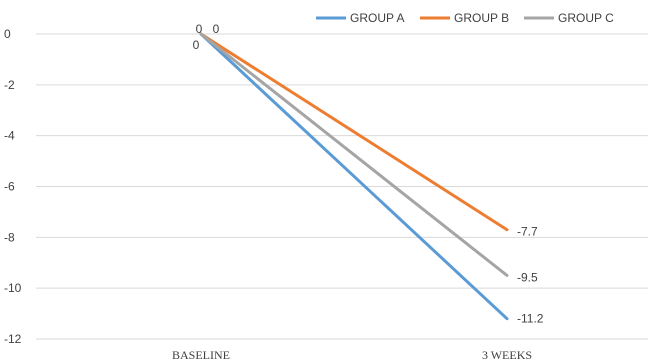 This screenshot has height=362, width=650. What do you see at coordinates (530, 319) in the screenshot?
I see `data-label: -11.2` at bounding box center [530, 319].